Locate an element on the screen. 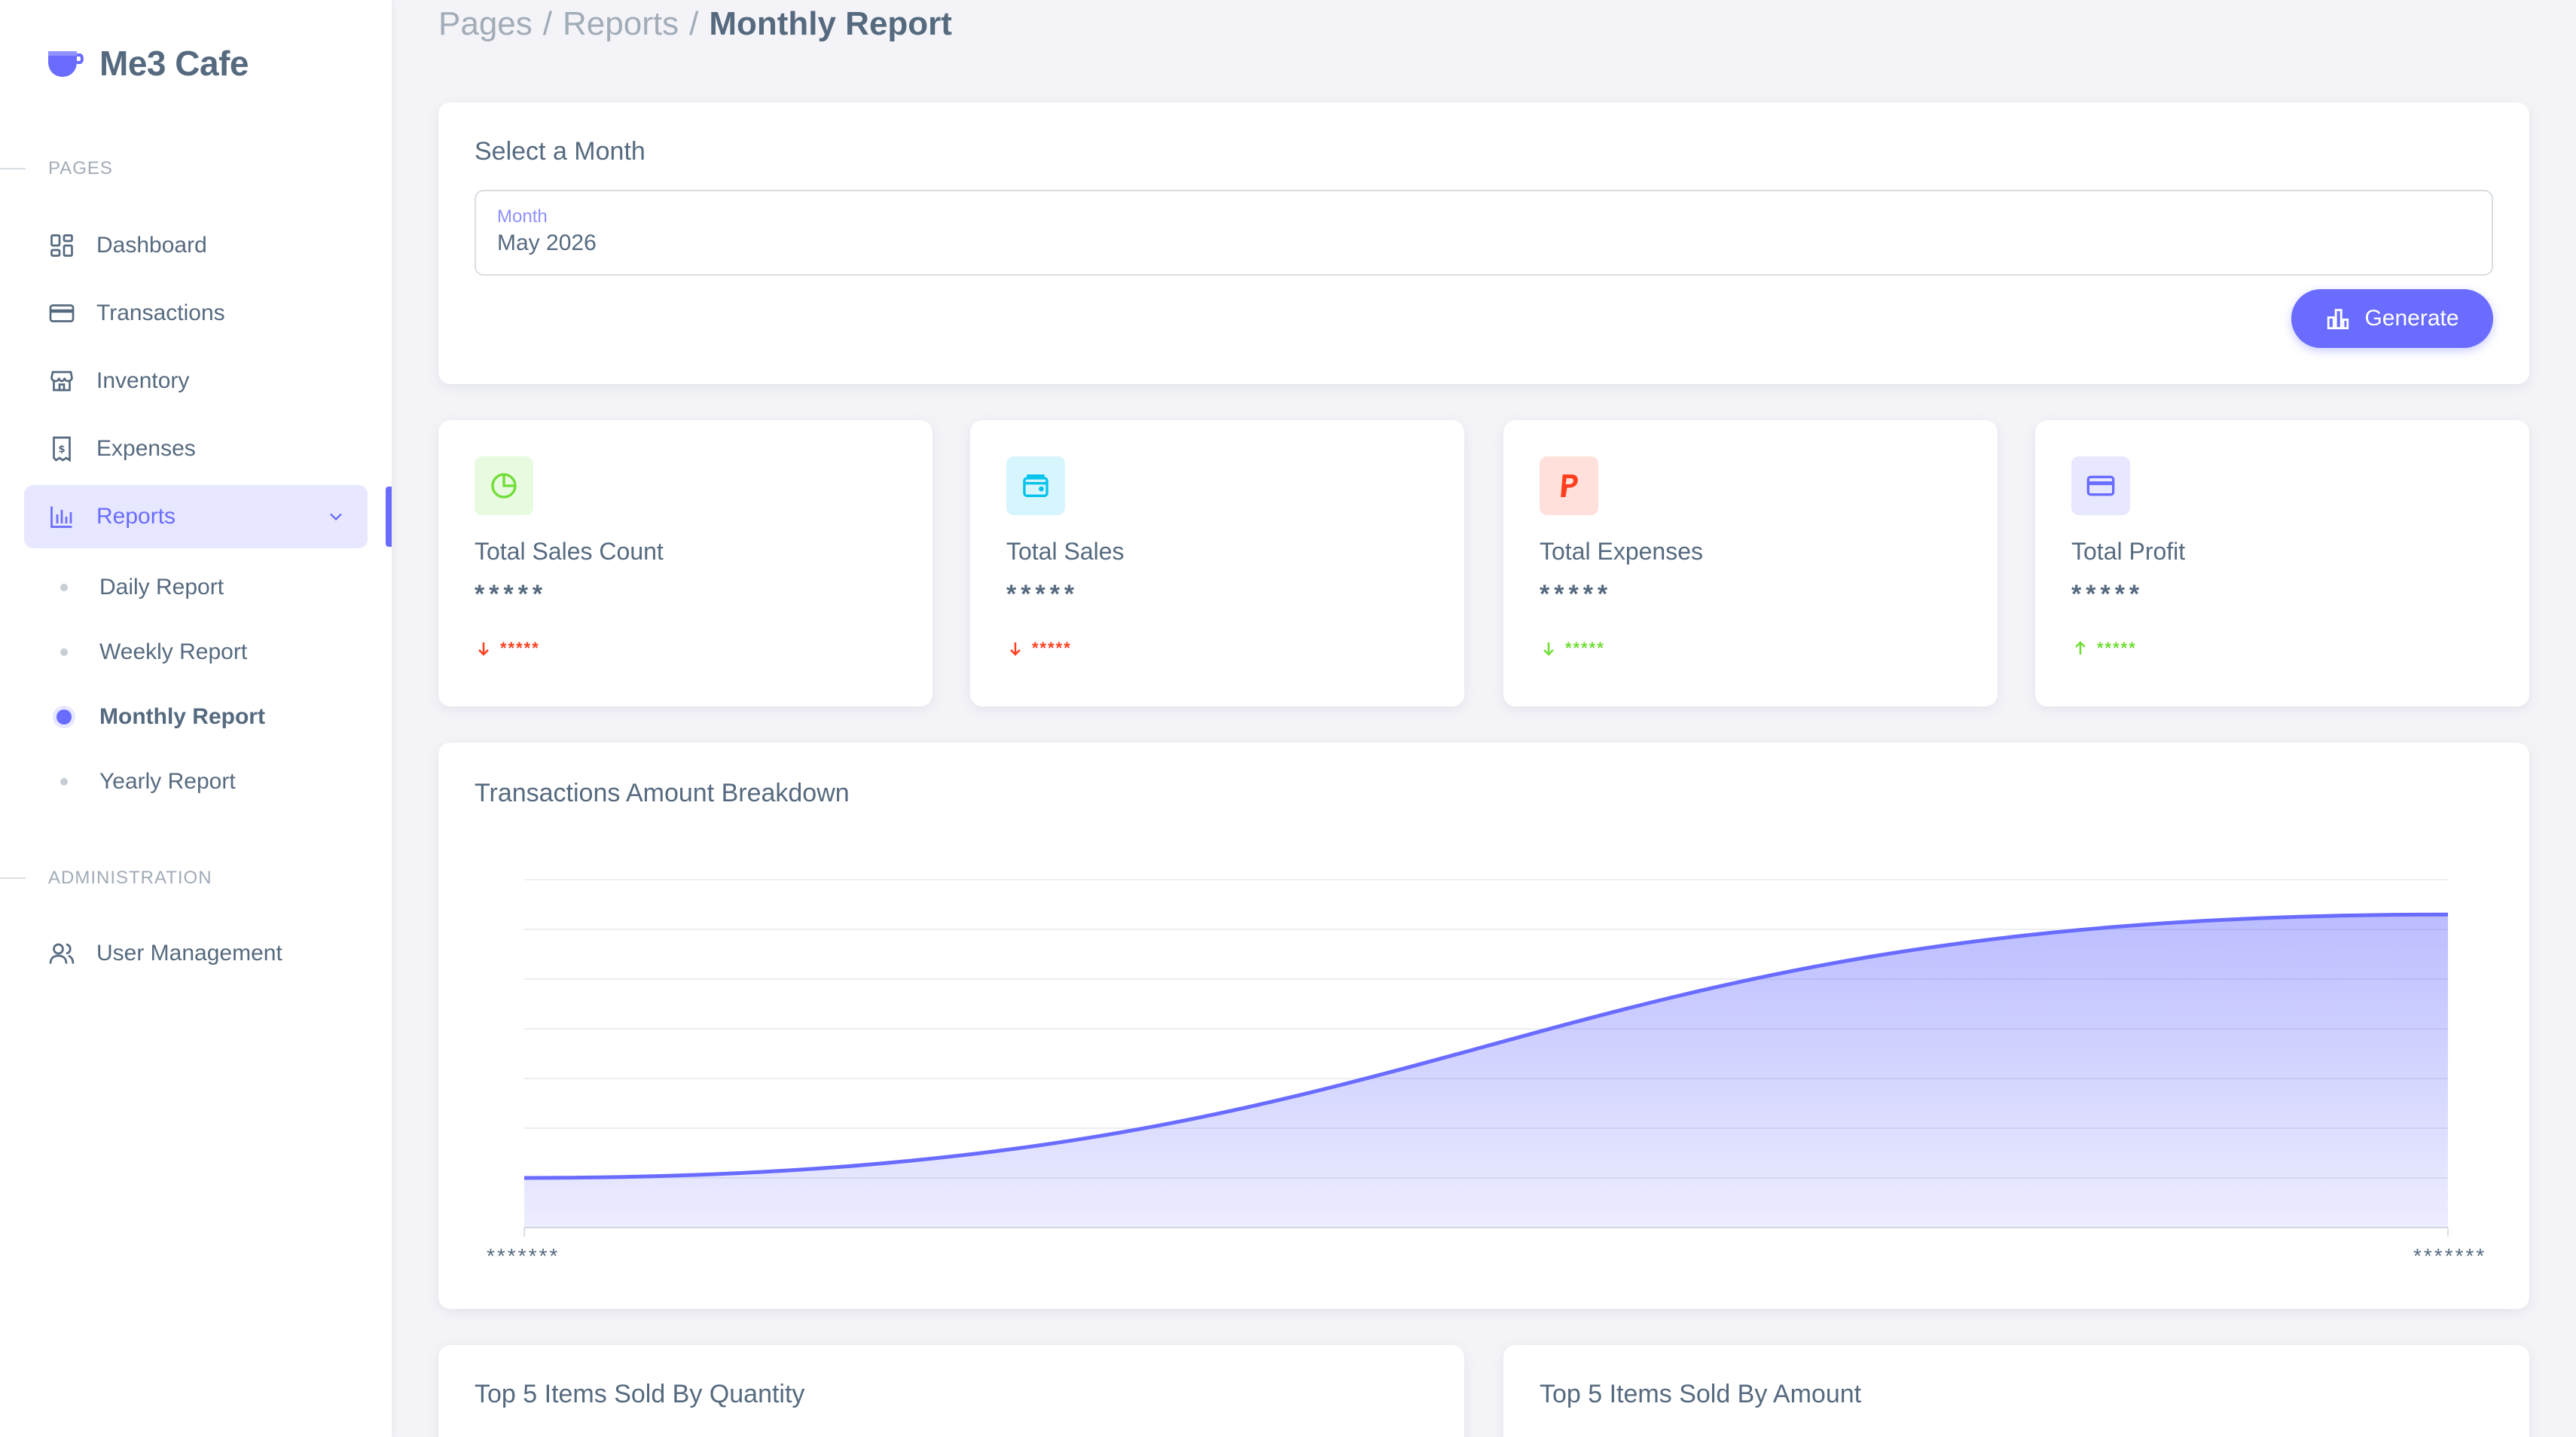  sidebar-item-label: Transactions is located at coordinates (161, 313).